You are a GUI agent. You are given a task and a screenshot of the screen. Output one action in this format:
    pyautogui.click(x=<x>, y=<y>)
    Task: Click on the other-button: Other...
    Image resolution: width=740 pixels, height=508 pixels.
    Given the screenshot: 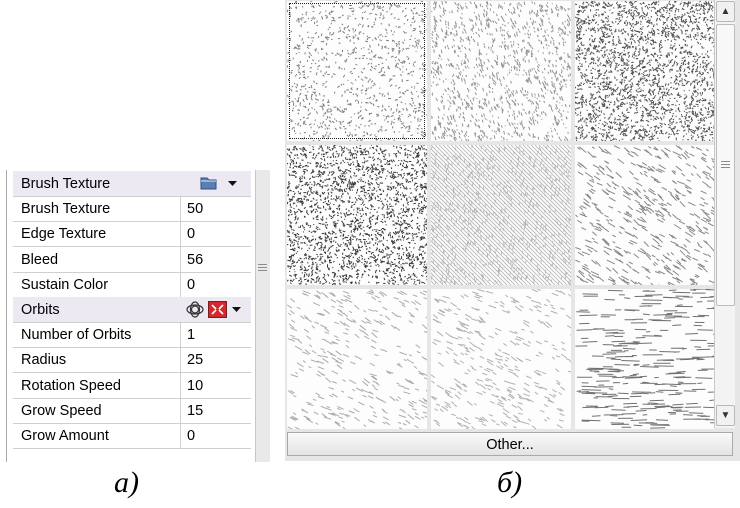 What is the action you would take?
    pyautogui.click(x=510, y=444)
    